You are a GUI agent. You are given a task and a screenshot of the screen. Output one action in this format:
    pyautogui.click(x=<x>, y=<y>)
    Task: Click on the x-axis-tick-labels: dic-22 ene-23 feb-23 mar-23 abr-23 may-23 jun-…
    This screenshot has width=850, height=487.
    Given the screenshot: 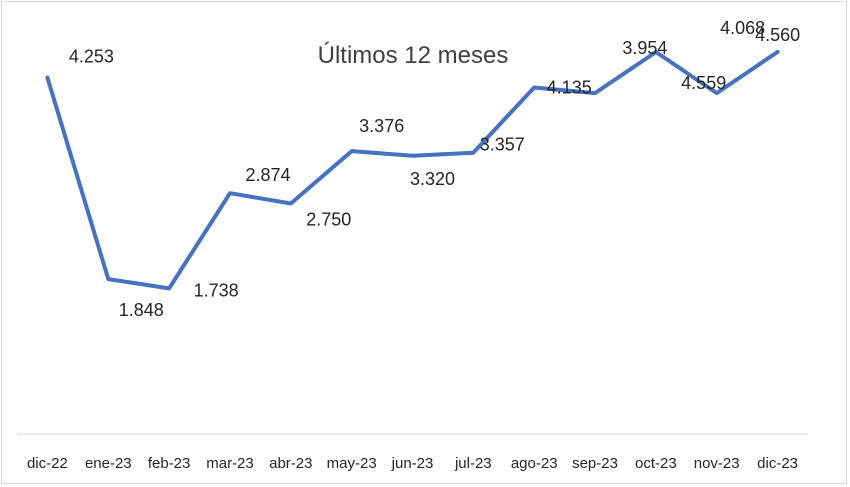 What is the action you would take?
    pyautogui.click(x=412, y=463)
    